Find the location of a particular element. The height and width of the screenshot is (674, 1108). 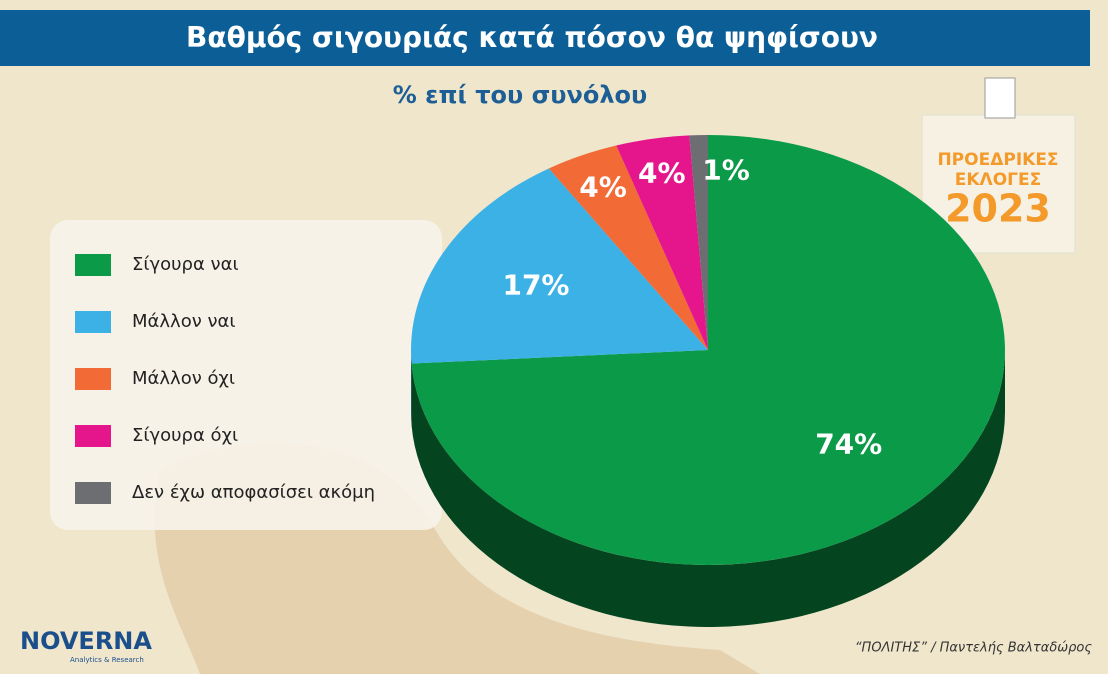

legend-label: Δεν έχω αποφασίσει ακόμη is located at coordinates (253, 492).